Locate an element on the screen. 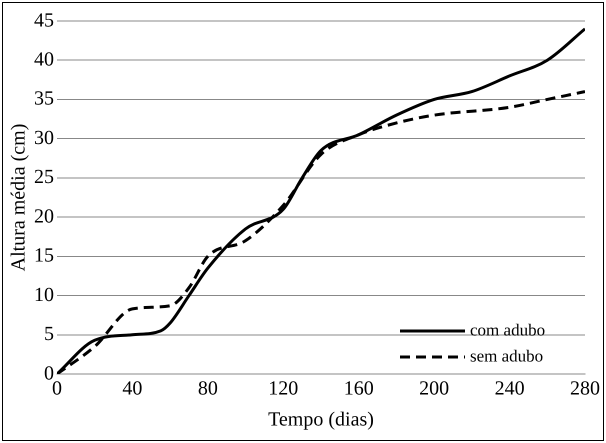 The image size is (606, 443). x-tick-label: 240 is located at coordinates (509, 388).